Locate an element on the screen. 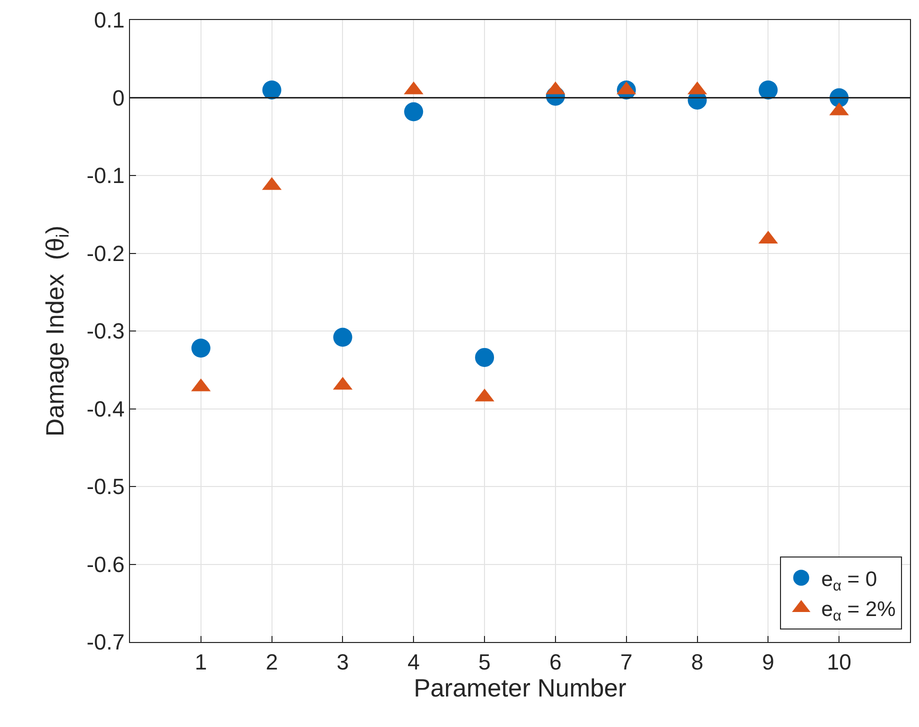  legend-label: e$_{α}$ = 0 is located at coordinates (849, 581).